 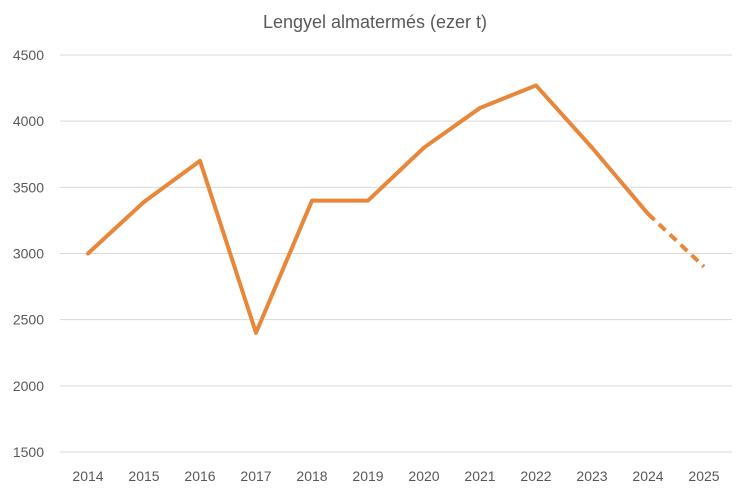 What do you see at coordinates (143, 476) in the screenshot?
I see `x-tick-label: 2015` at bounding box center [143, 476].